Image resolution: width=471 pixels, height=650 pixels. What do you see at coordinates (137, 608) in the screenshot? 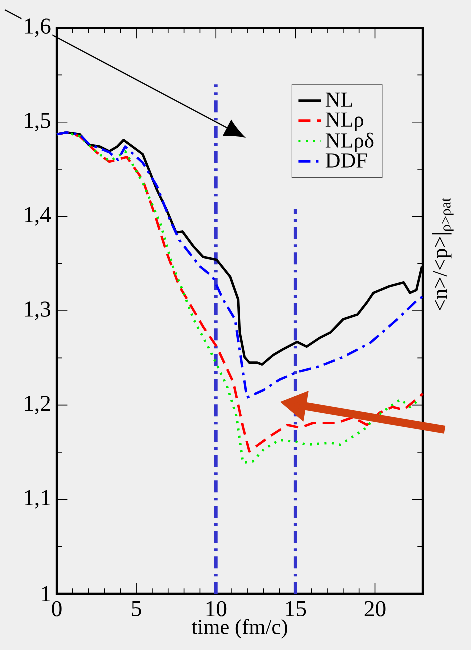
I see `x-tick-label: 5` at bounding box center [137, 608].